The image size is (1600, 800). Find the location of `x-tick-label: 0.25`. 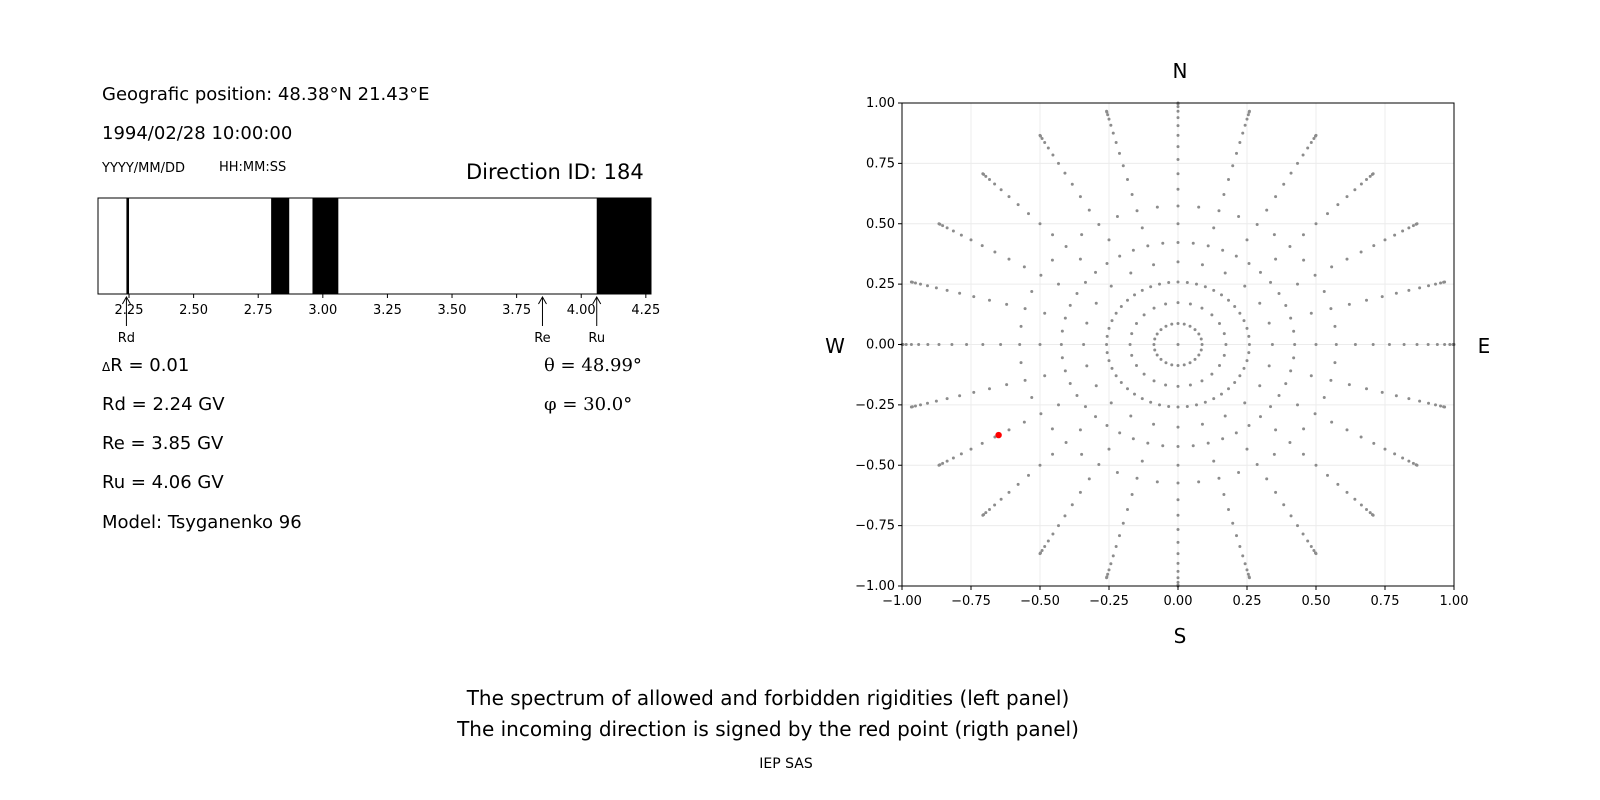

x-tick-label: 0.25 is located at coordinates (1247, 601).